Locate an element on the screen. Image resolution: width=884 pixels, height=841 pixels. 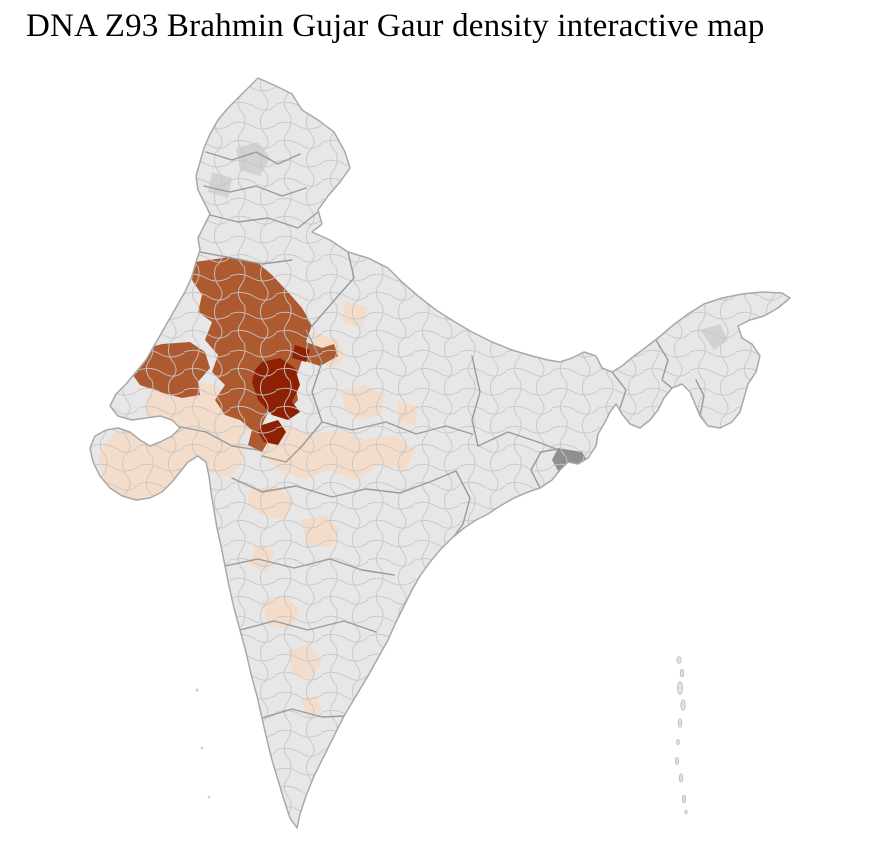
lakshadweep-islands is located at coordinates (203, 743).